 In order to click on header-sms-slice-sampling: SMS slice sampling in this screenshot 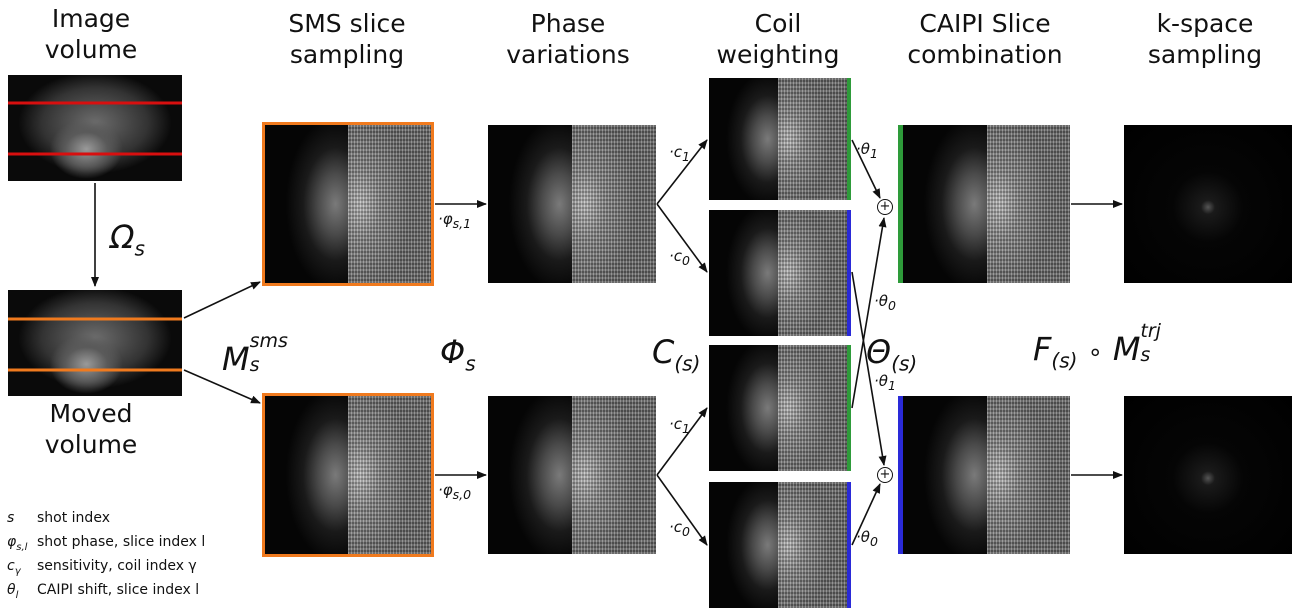, I will do `click(347, 39)`.